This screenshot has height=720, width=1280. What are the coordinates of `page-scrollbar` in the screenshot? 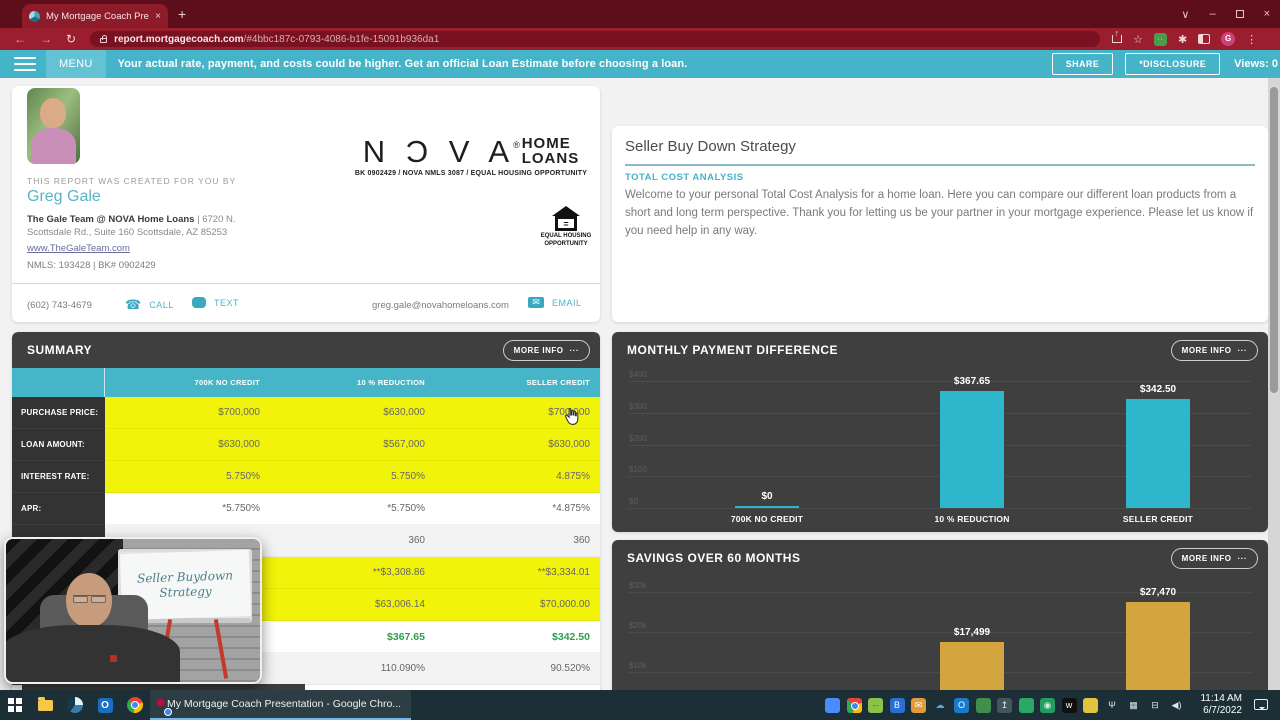 It's located at (1274, 384).